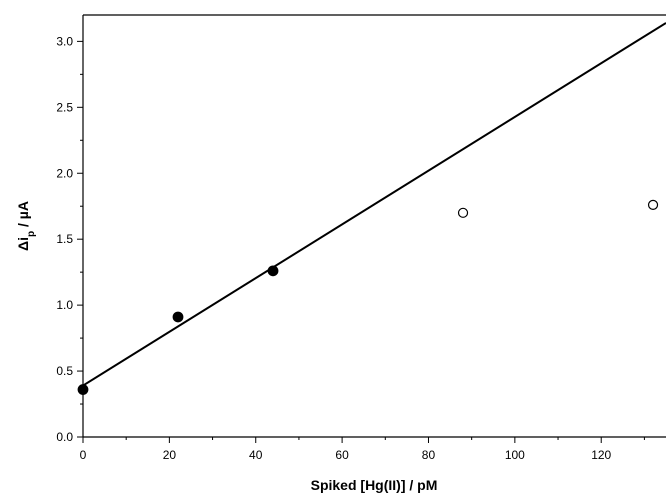 Image resolution: width=666 pixels, height=497 pixels. Describe the element at coordinates (23, 216) in the screenshot. I see `y-axis-title-suffix: / µA` at that location.